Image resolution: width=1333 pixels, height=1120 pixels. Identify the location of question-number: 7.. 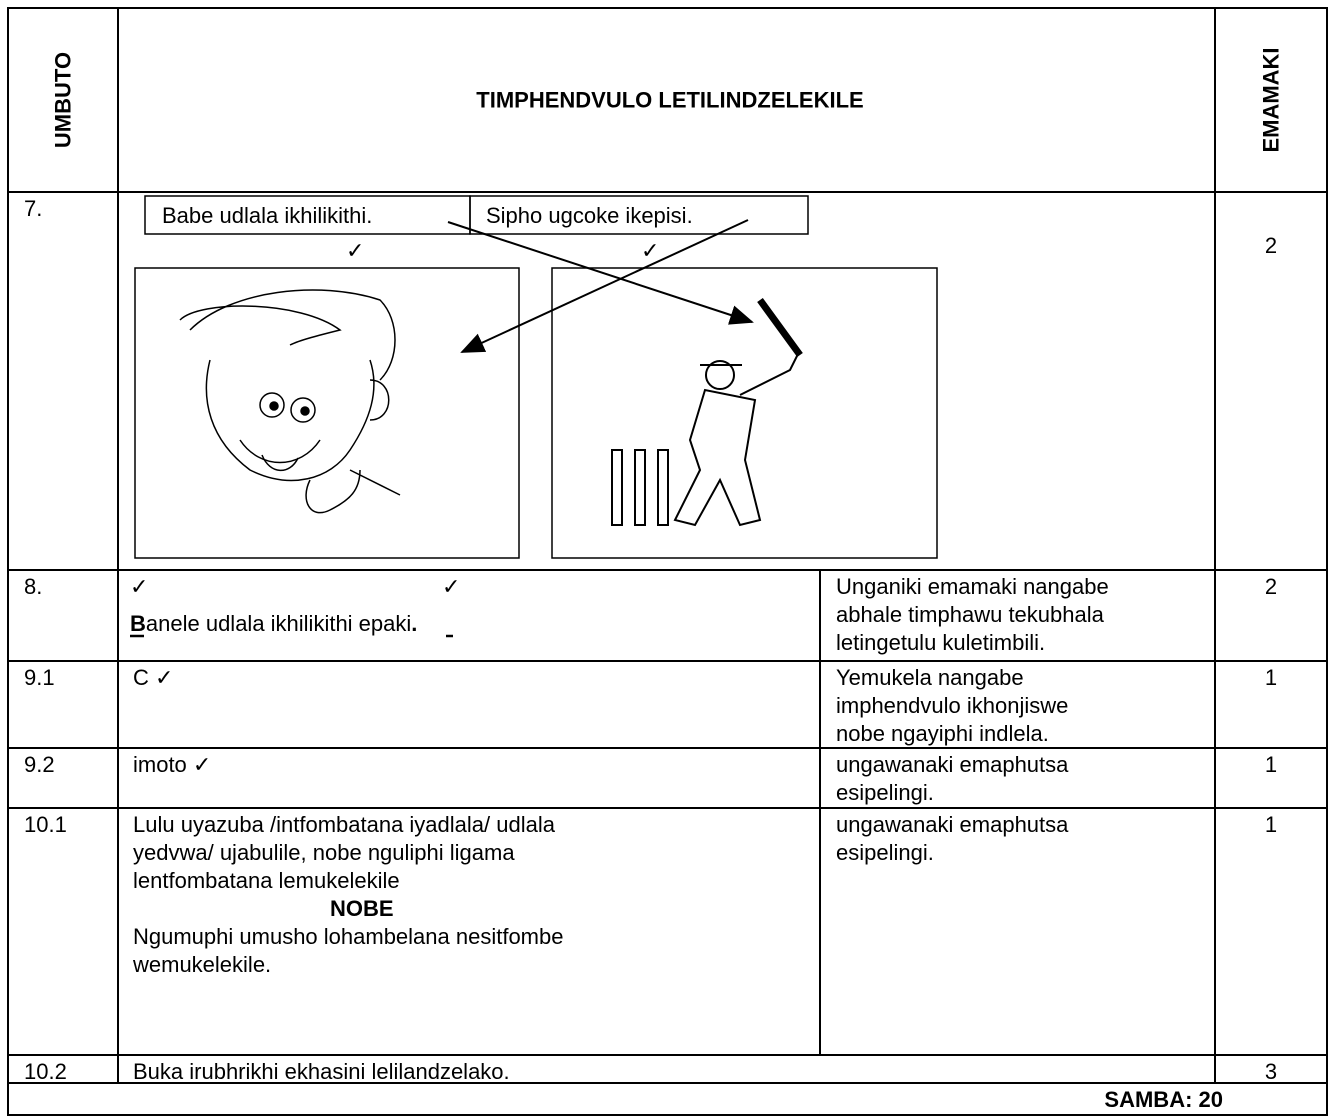
(33, 208).